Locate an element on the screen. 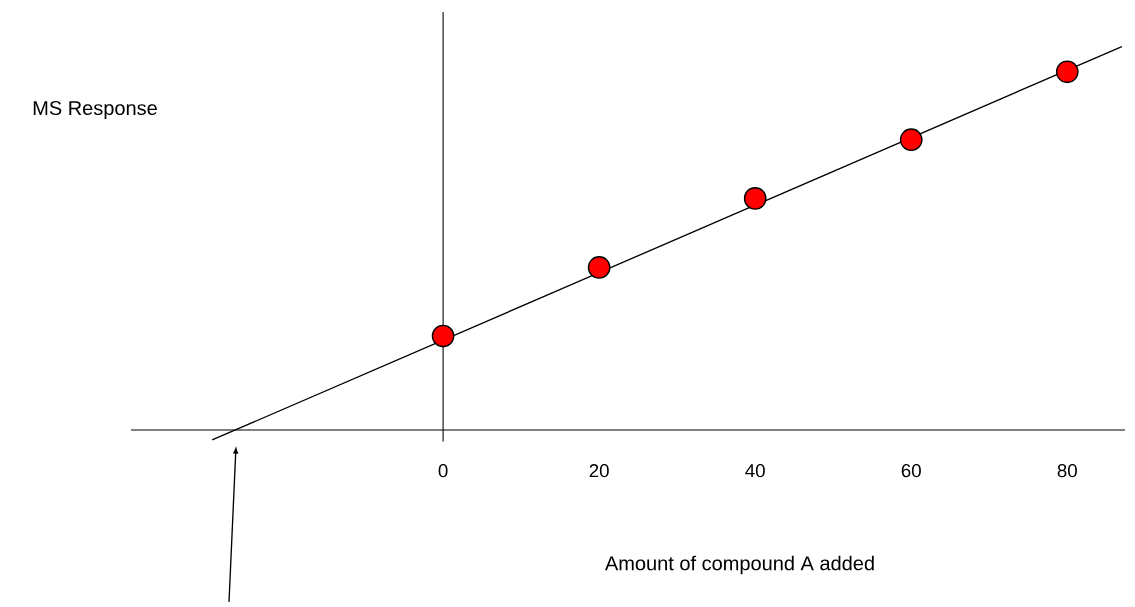  x-tick-label: 20 is located at coordinates (599, 471).